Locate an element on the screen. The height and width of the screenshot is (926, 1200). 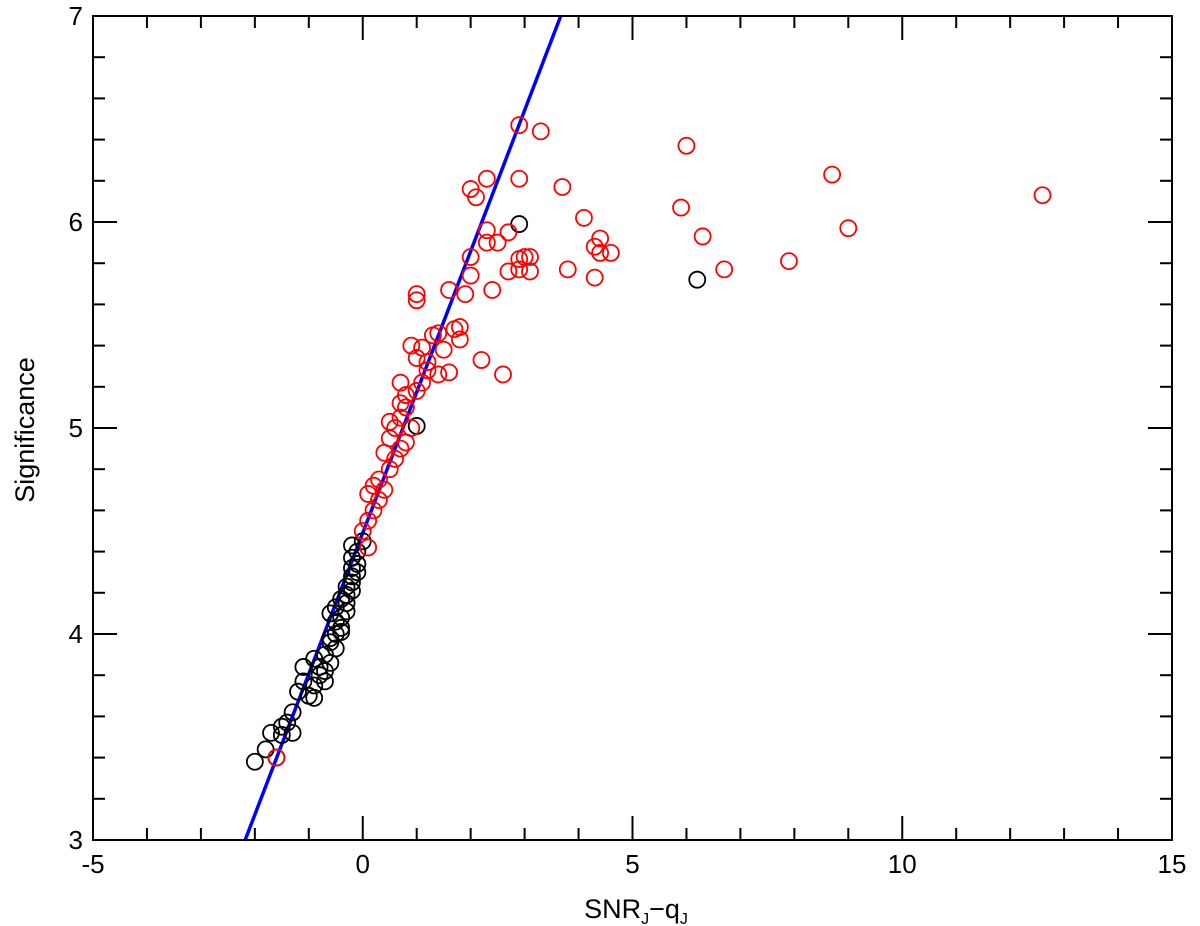
y-tick-label: 4 is located at coordinates (76, 634).